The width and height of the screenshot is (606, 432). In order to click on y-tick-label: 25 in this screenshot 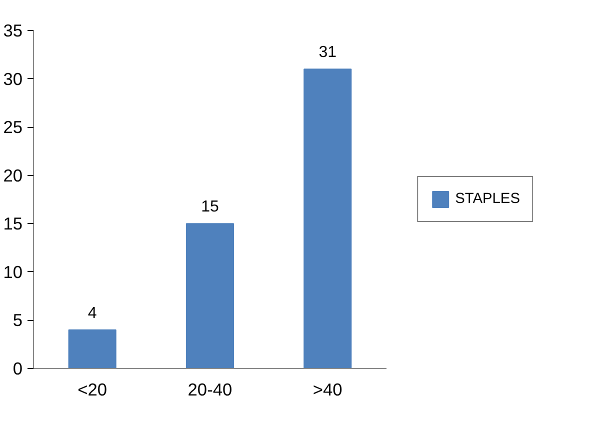, I will do `click(13, 127)`.